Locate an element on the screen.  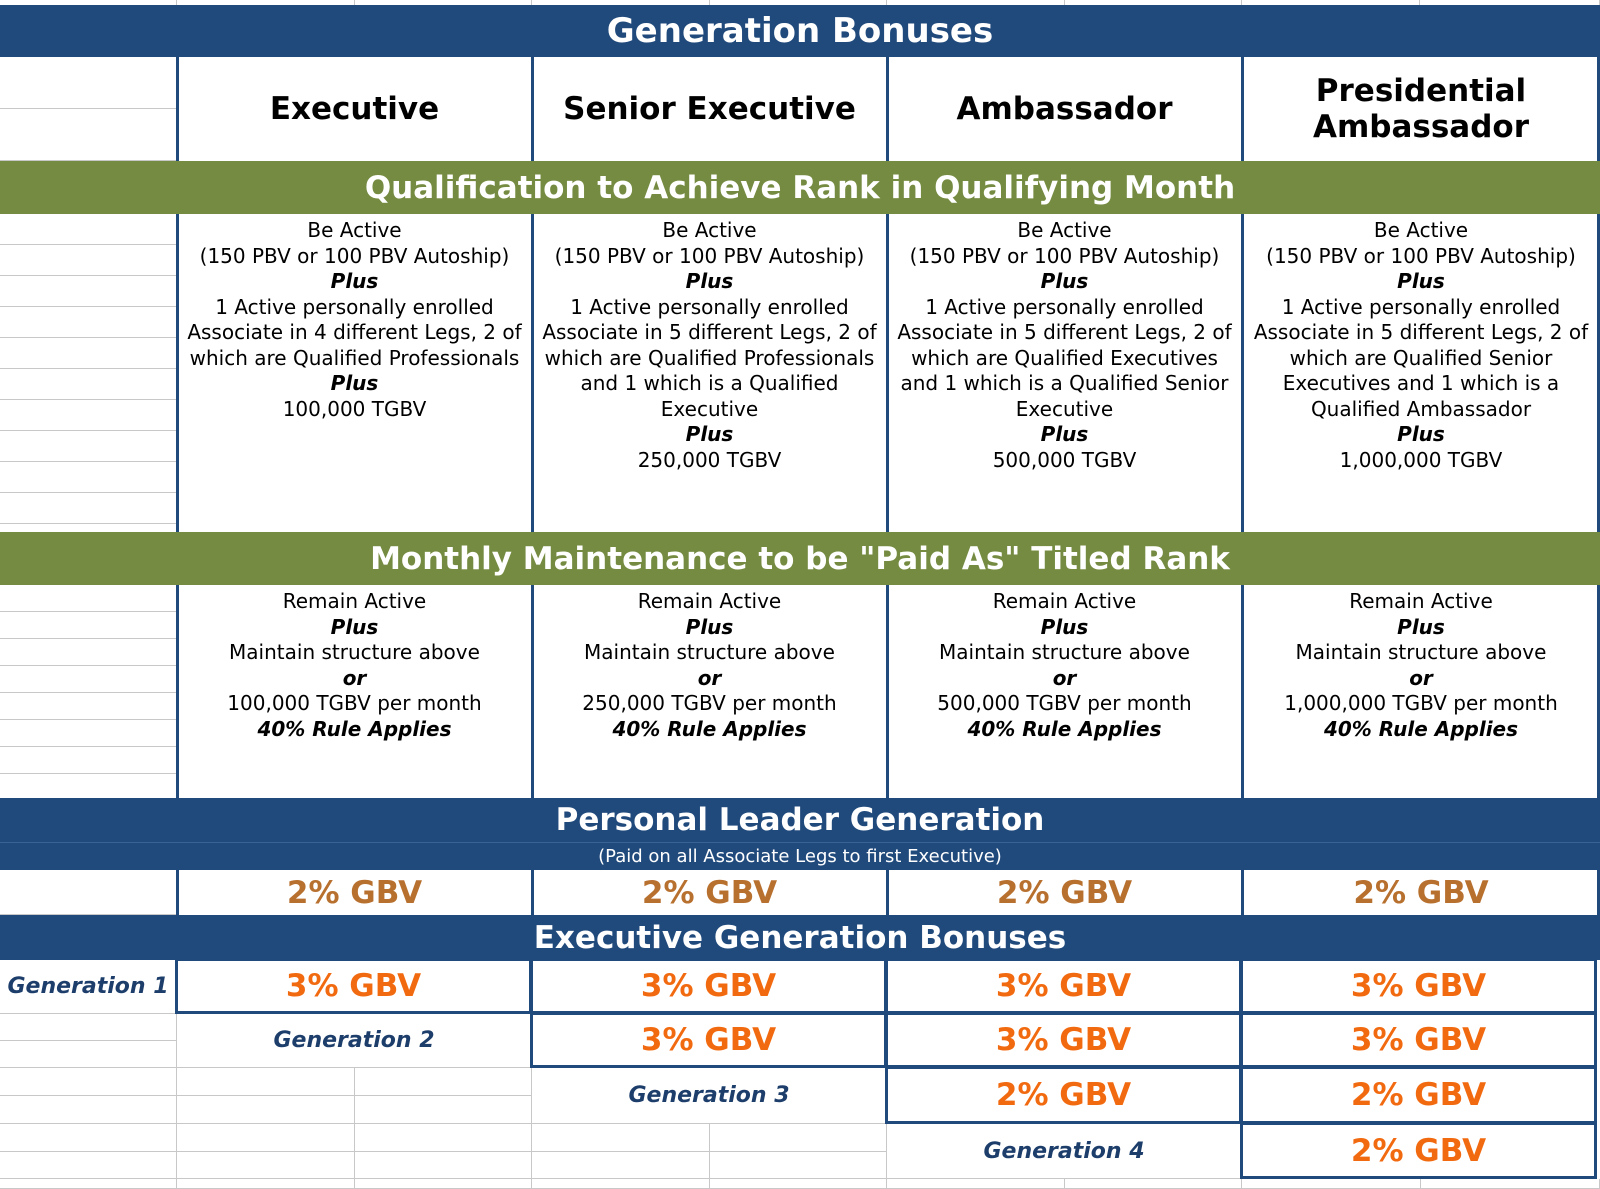
text-line: Executive is located at coordinates (1064, 408).